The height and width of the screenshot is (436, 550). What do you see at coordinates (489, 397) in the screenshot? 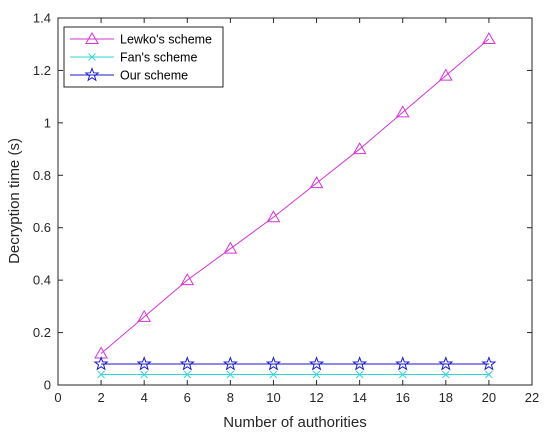
I see `x-tick-label: 20` at bounding box center [489, 397].